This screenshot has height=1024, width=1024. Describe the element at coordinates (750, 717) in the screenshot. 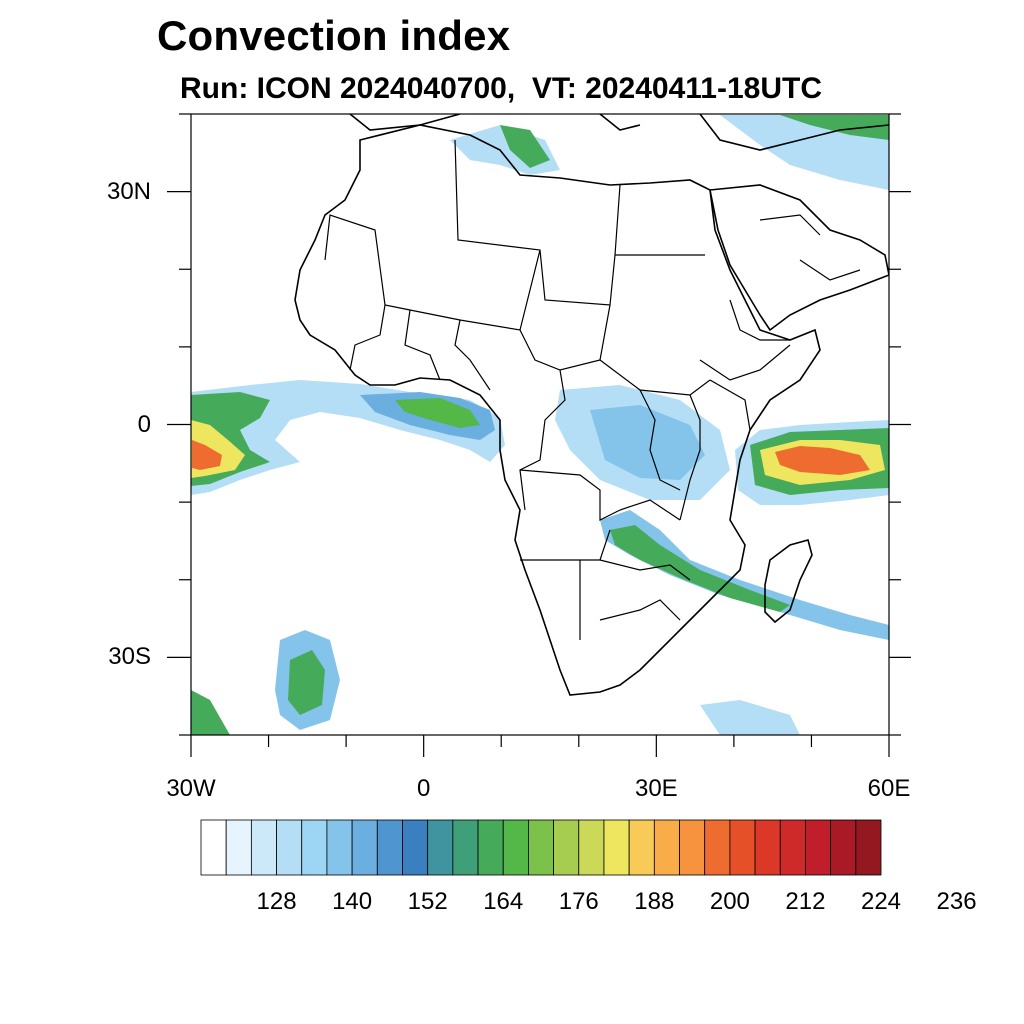

I see `field-south-indian` at that location.